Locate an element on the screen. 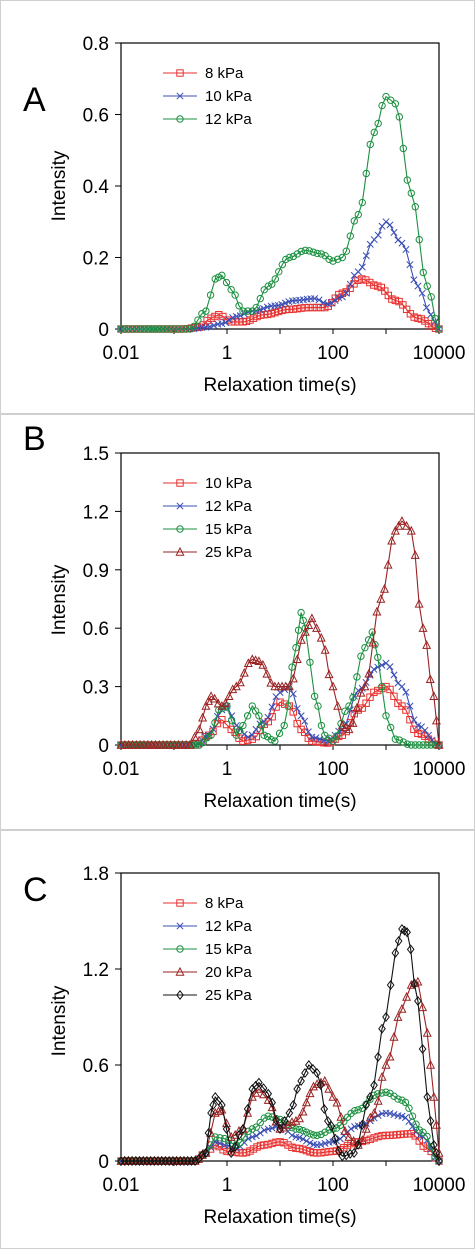  x-axis-title: Relaxation time(s) is located at coordinates (279, 385).